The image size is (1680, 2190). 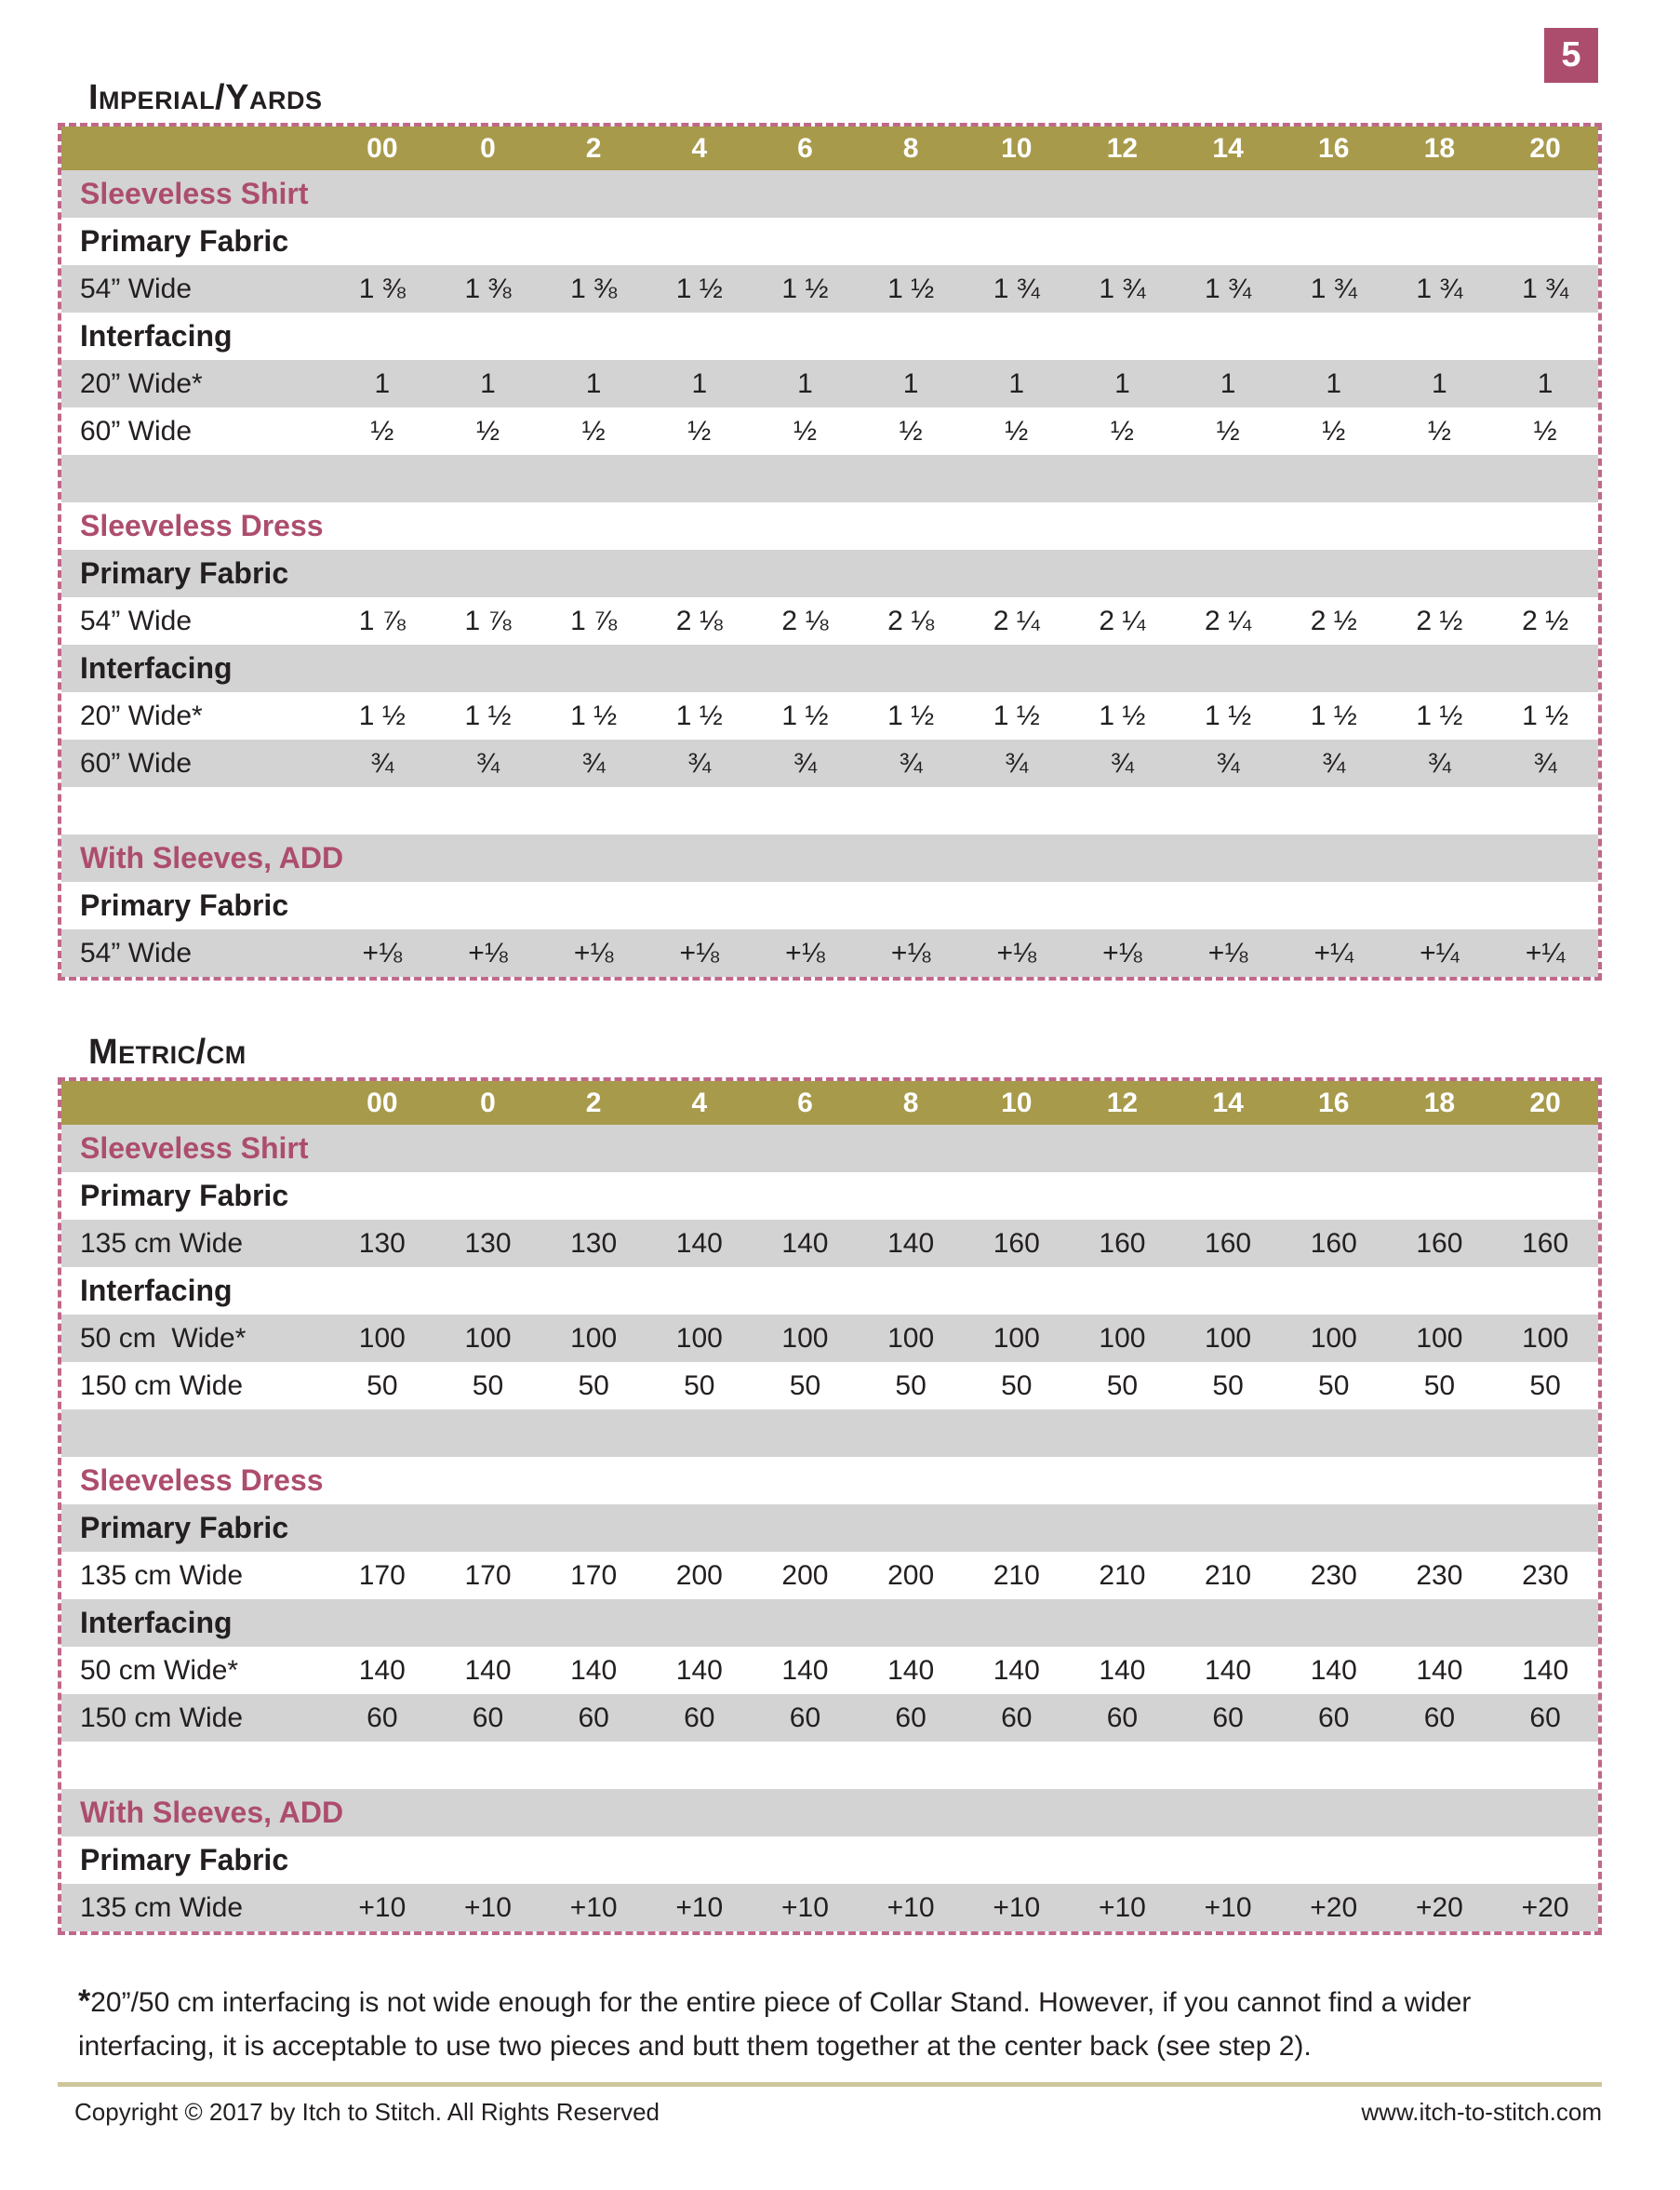 What do you see at coordinates (1545, 620) in the screenshot?
I see `yardage-value: 2 ½` at bounding box center [1545, 620].